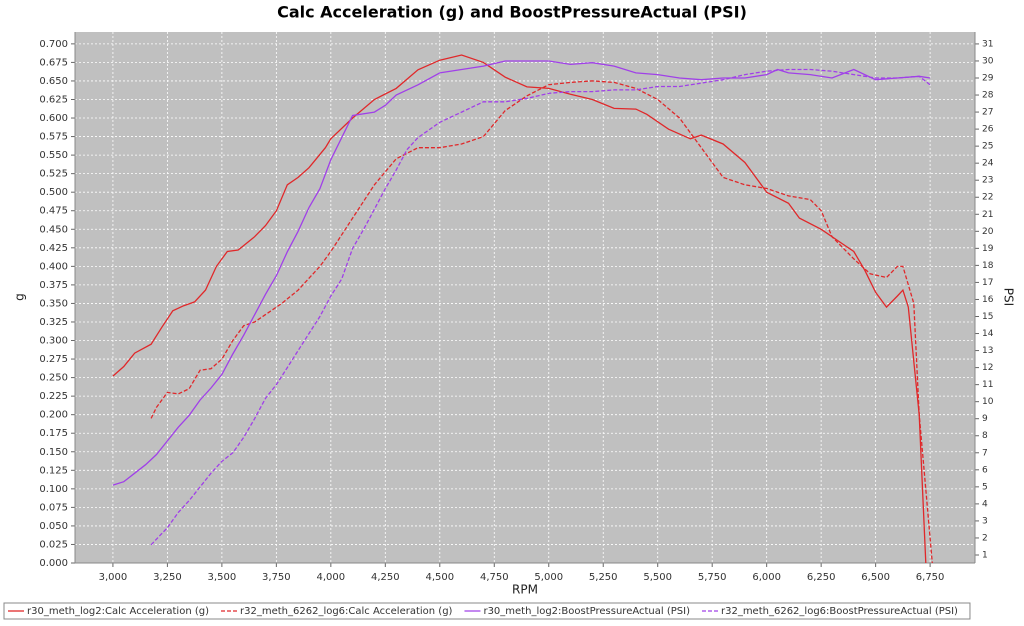  What do you see at coordinates (1009, 297) in the screenshot?
I see `y2-axis-title: PSI` at bounding box center [1009, 297].